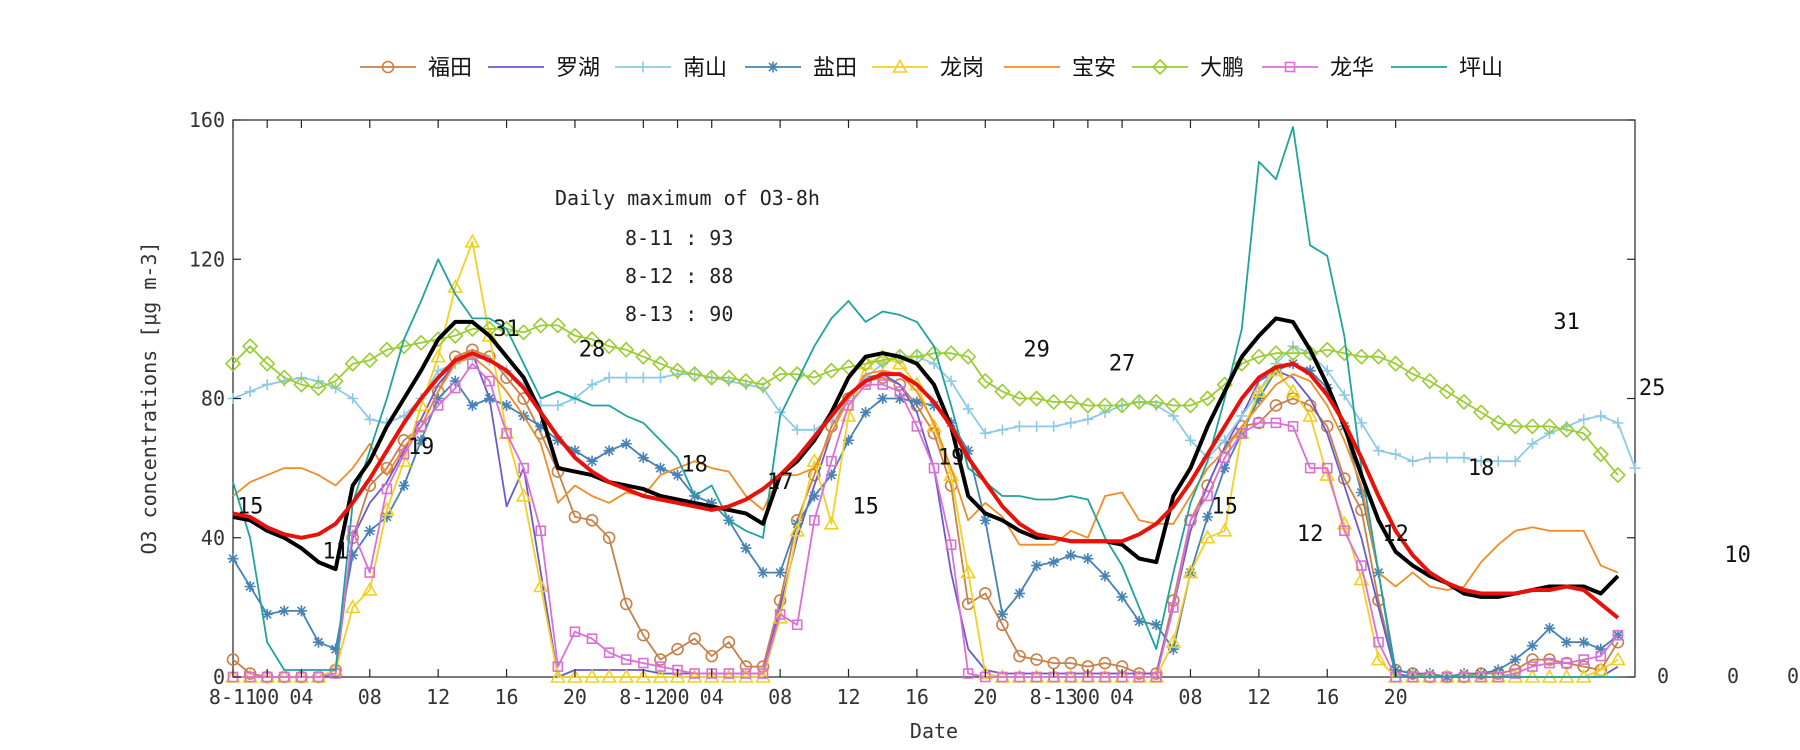 This screenshot has height=750, width=1800. What do you see at coordinates (1395, 534) in the screenshot?
I see `hour-count-label: 12` at bounding box center [1395, 534].